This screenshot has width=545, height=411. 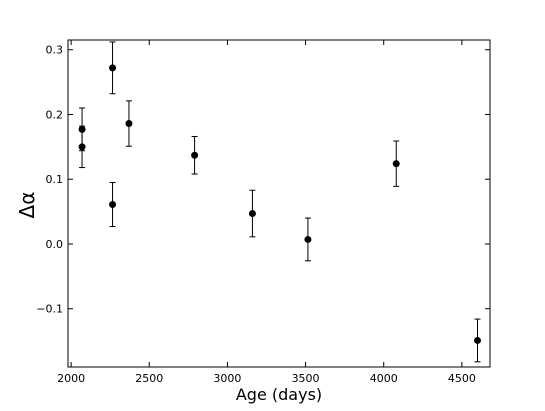 What do you see at coordinates (55, 244) in the screenshot?
I see `y-tick-label: 0.0` at bounding box center [55, 244].